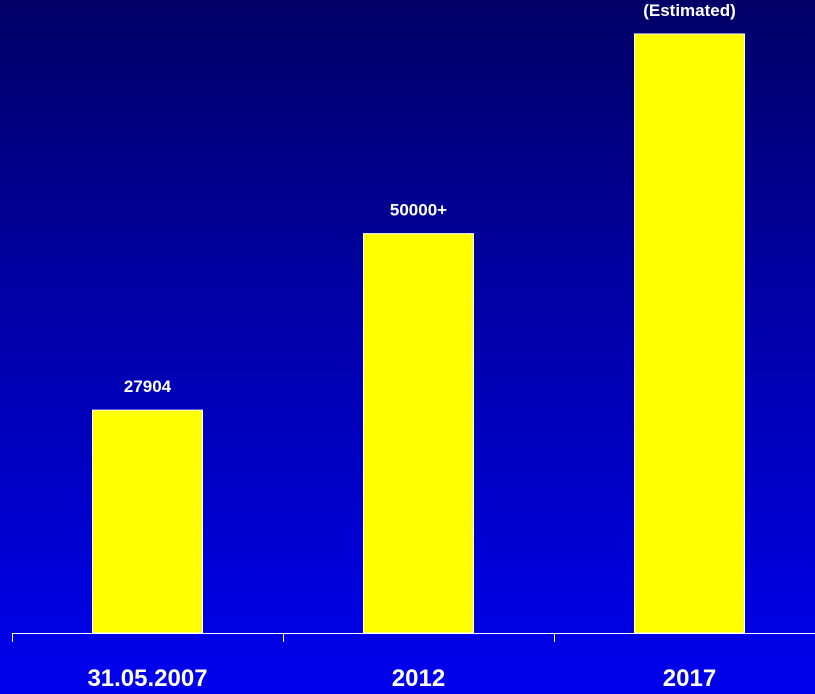  I want to click on data-label-2017-line-2: (Estimated), so click(689, 10).